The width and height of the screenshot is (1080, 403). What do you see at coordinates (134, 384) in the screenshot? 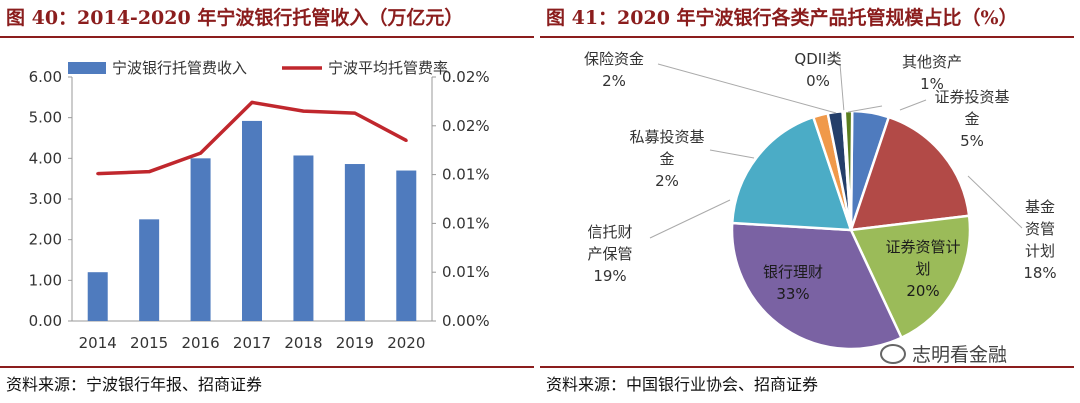
I see `left-source-note: 资料来源：宁波银行年报、招商证券` at bounding box center [134, 384].